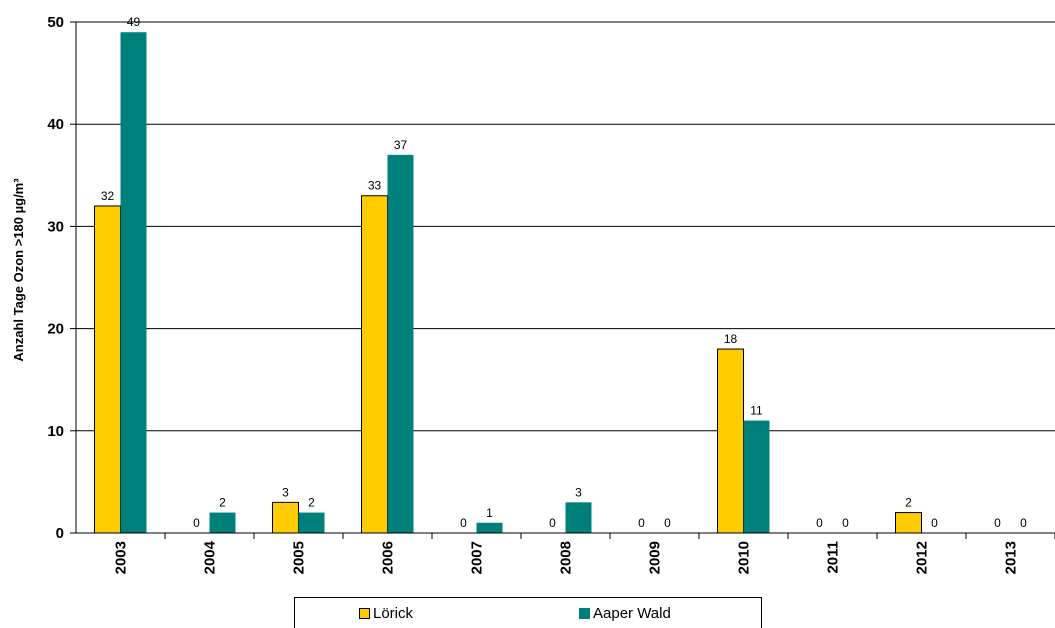 The image size is (1055, 628). I want to click on bar-loerick-2003, so click(107, 369).